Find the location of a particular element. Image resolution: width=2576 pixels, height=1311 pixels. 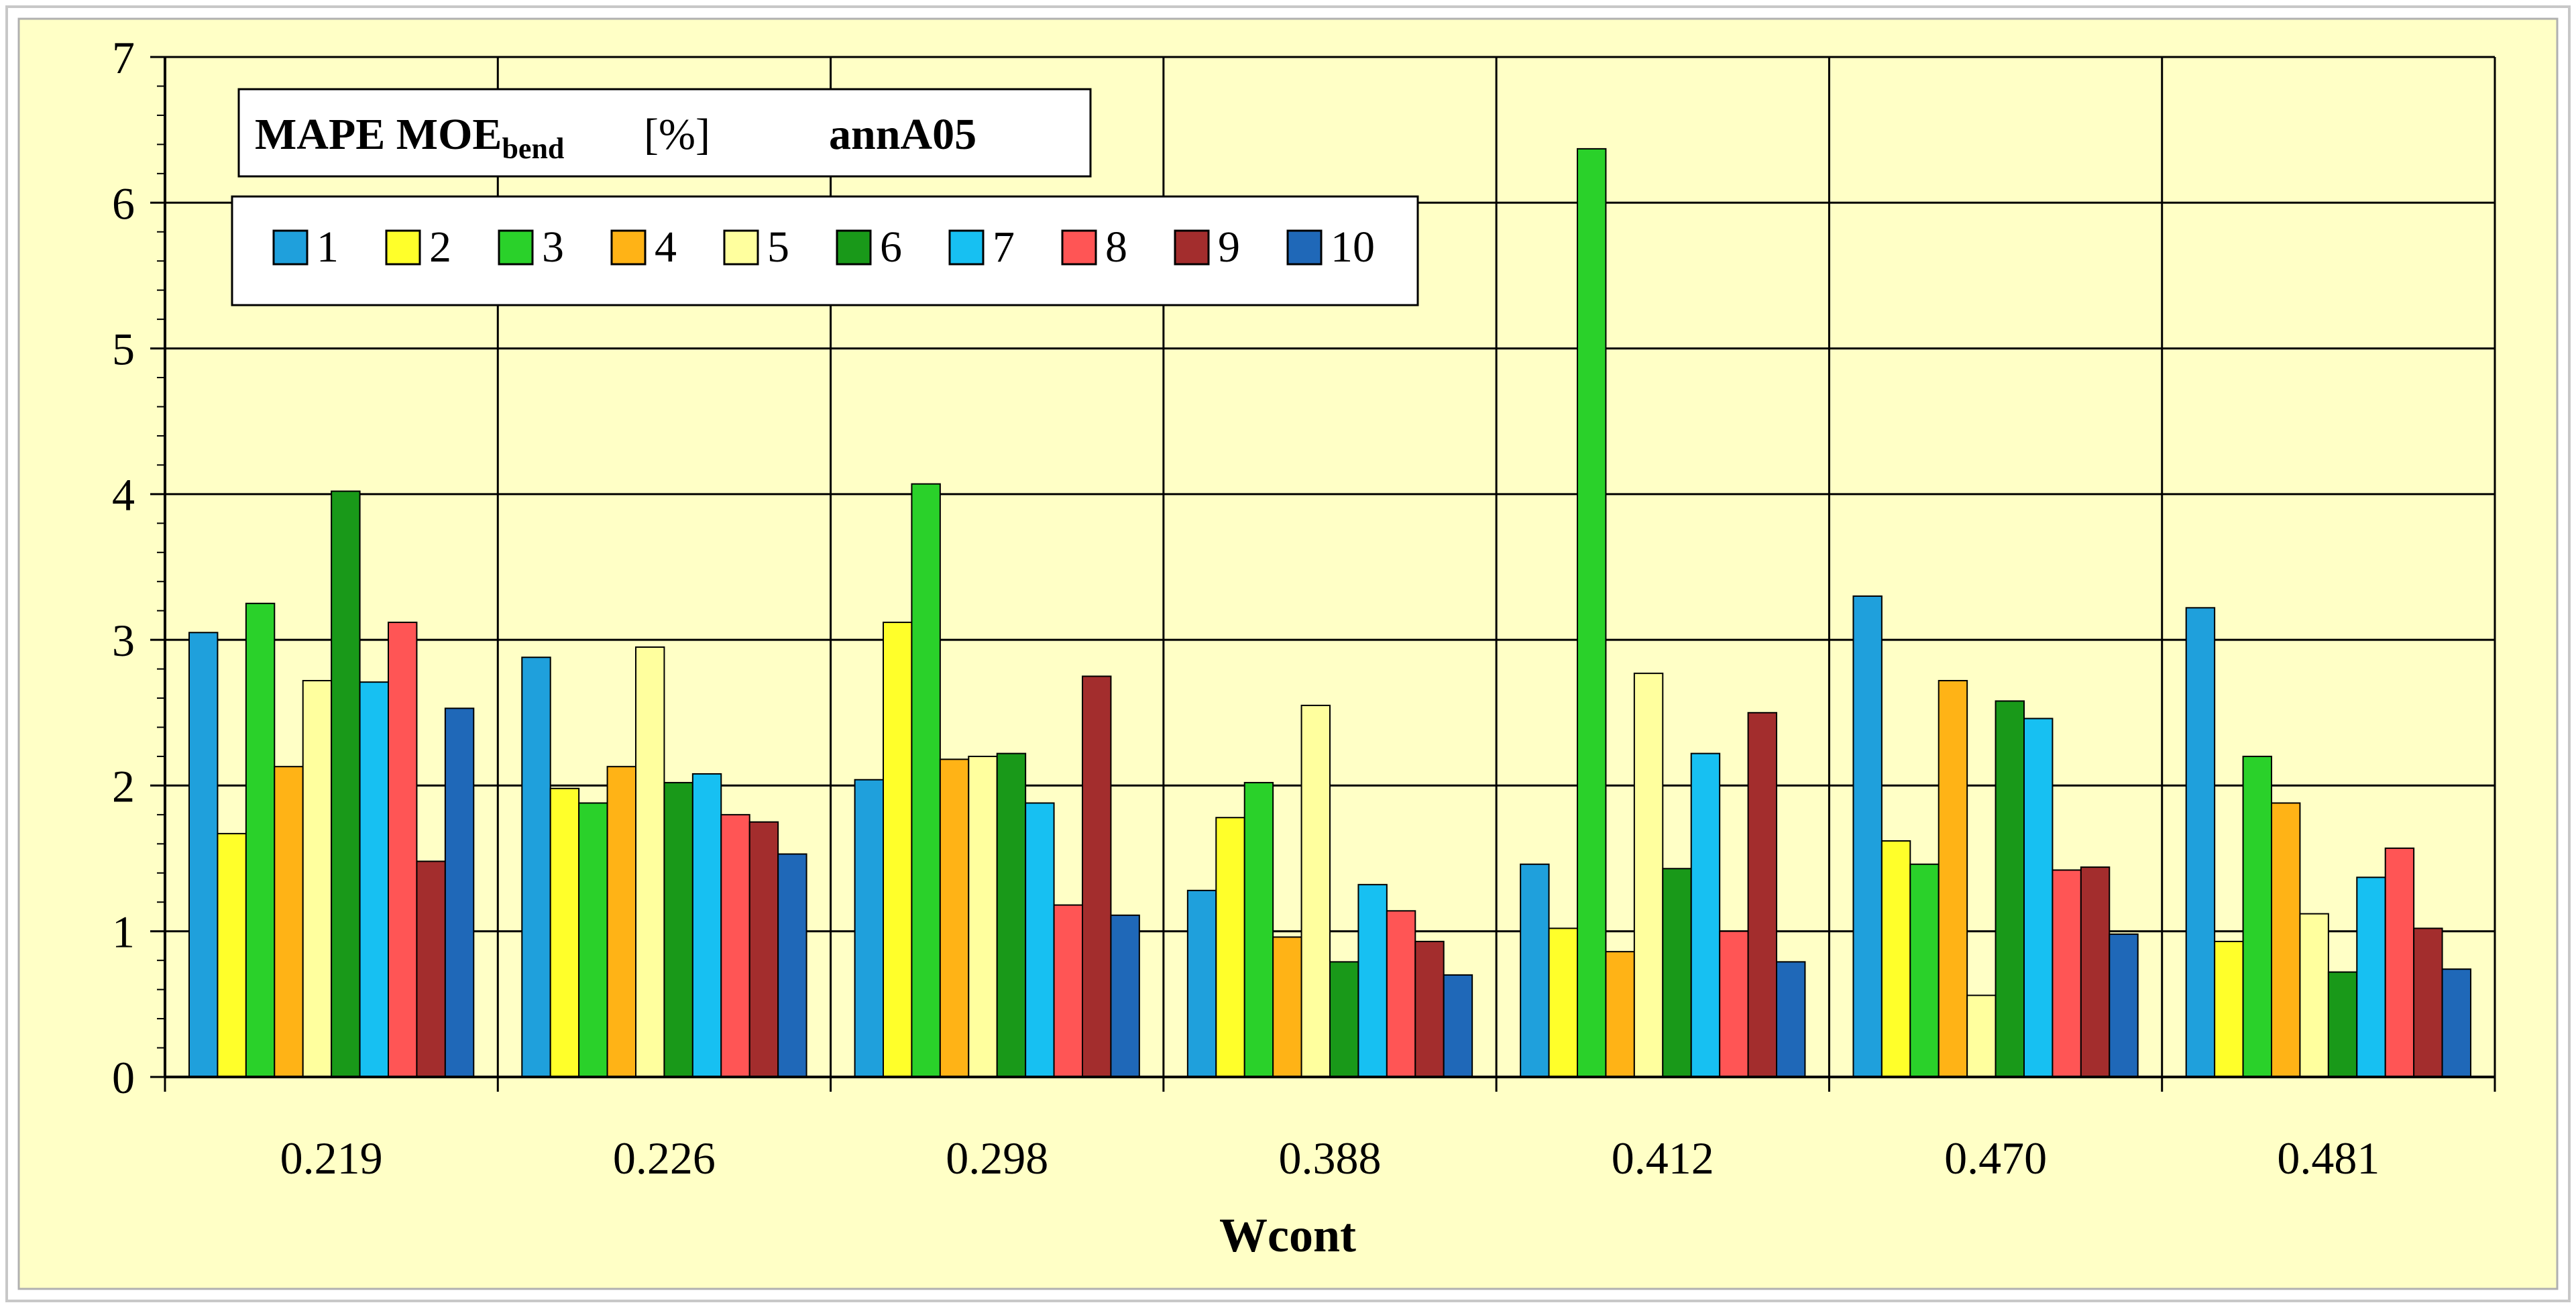

chart-title-unit: [%] is located at coordinates (677, 134).